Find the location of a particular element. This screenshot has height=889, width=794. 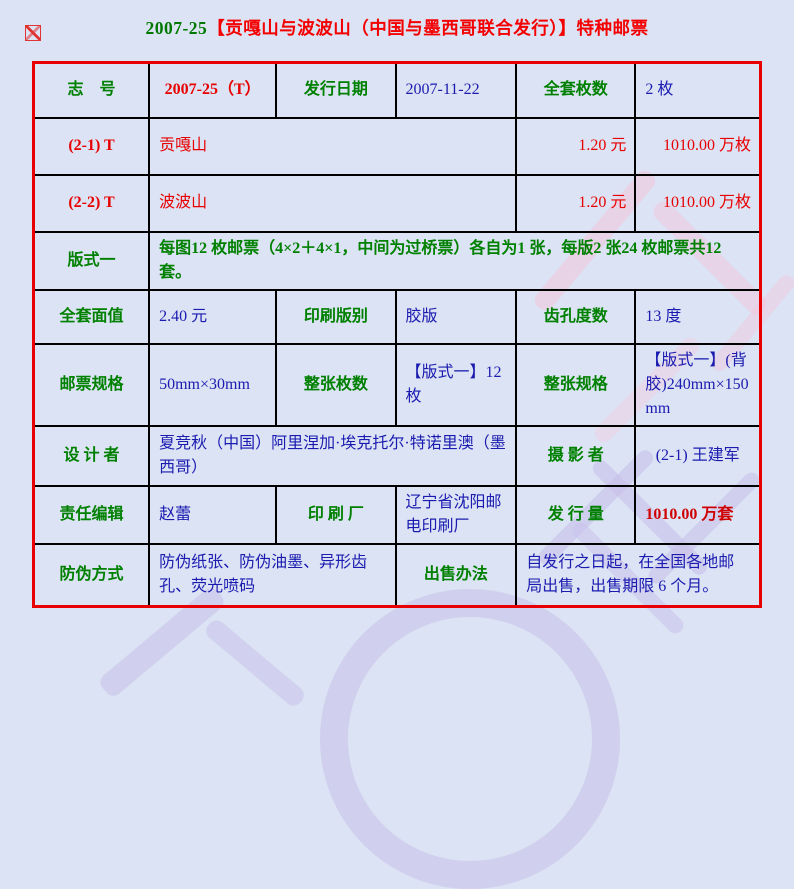

table-label-cell: 齿孔度数 is located at coordinates (576, 316).